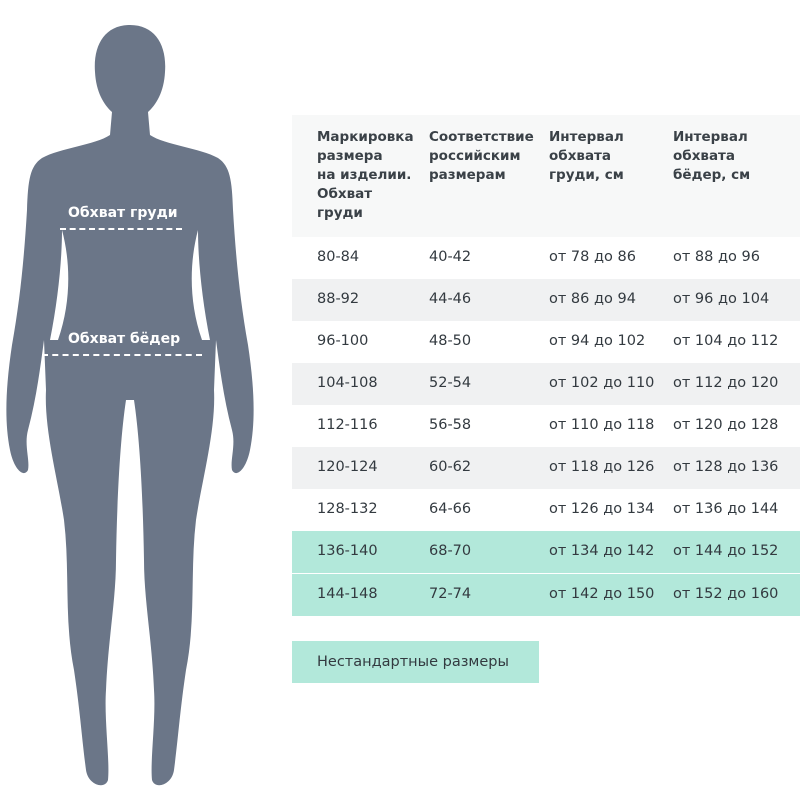 Image resolution: width=800 pixels, height=804 pixels. Describe the element at coordinates (546, 594) in the screenshot. I see `table-row: 144-148 72-74 от 142 до 150 от 152 до 160` at that location.